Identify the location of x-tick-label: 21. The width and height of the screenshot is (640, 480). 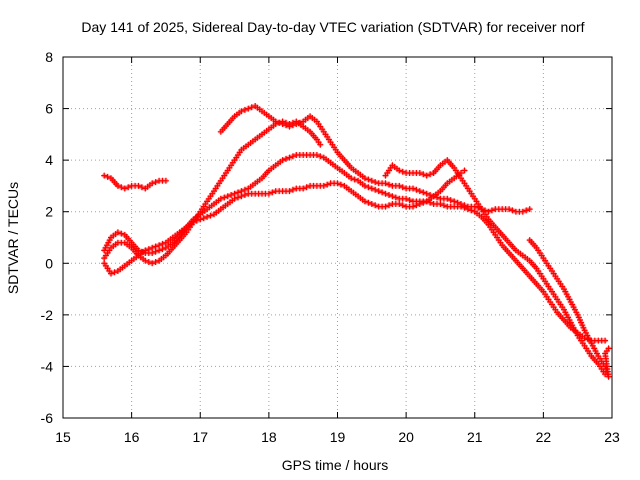
(475, 437).